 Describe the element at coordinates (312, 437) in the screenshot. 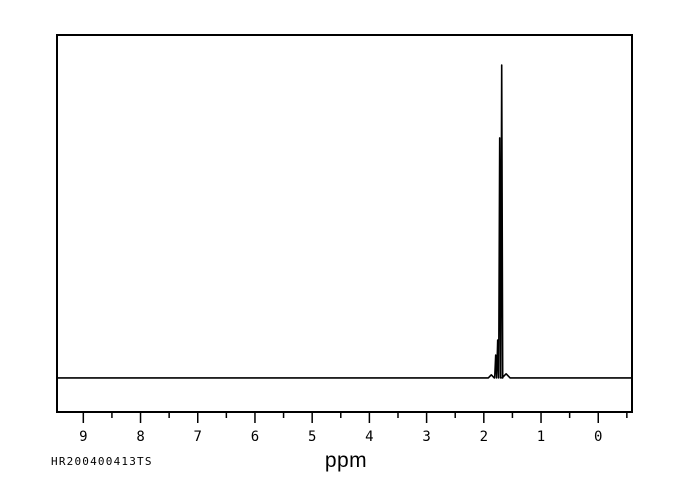

I see `x-tick-label: 5` at that location.